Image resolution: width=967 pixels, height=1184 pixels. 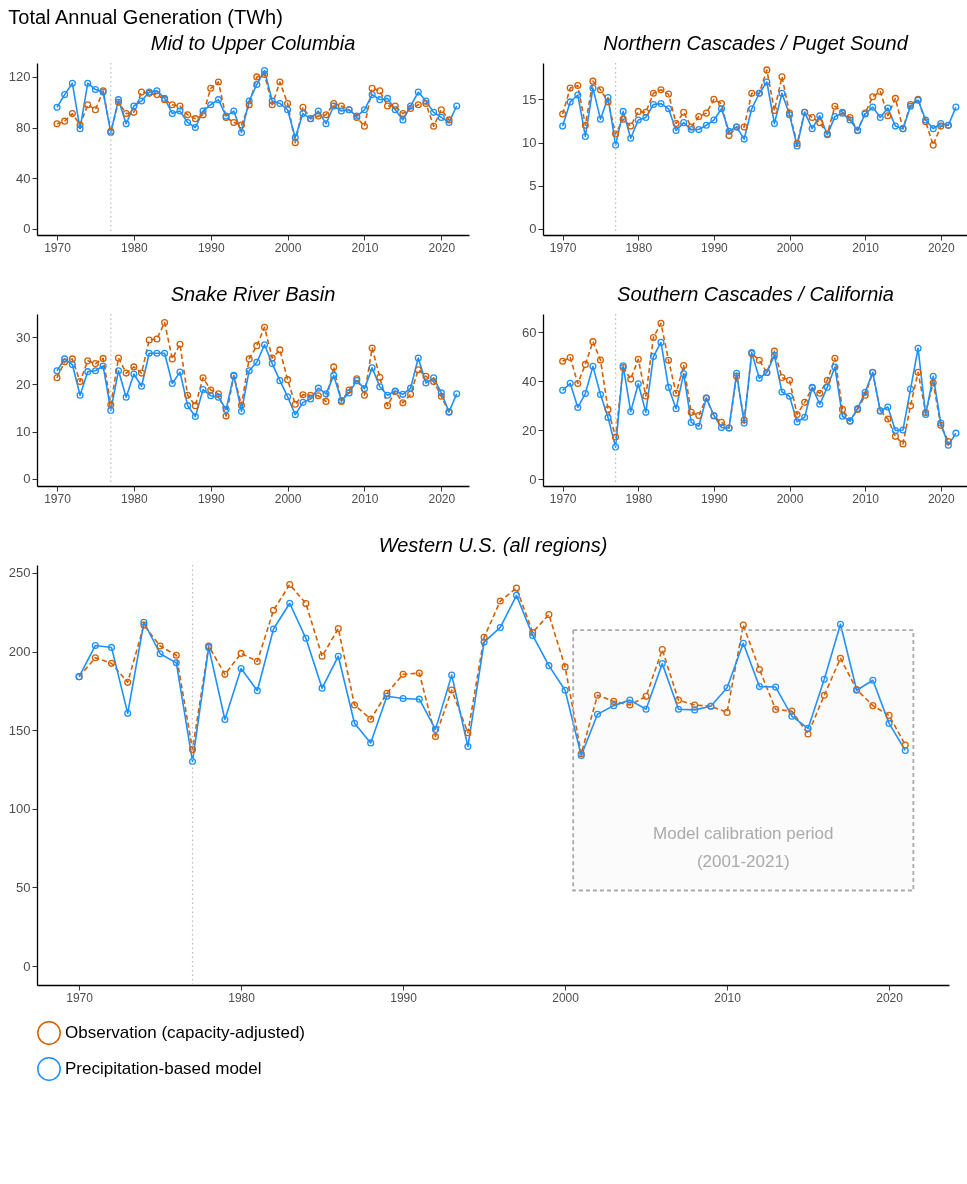 I want to click on y-tick-label: 5, so click(x=533, y=186).